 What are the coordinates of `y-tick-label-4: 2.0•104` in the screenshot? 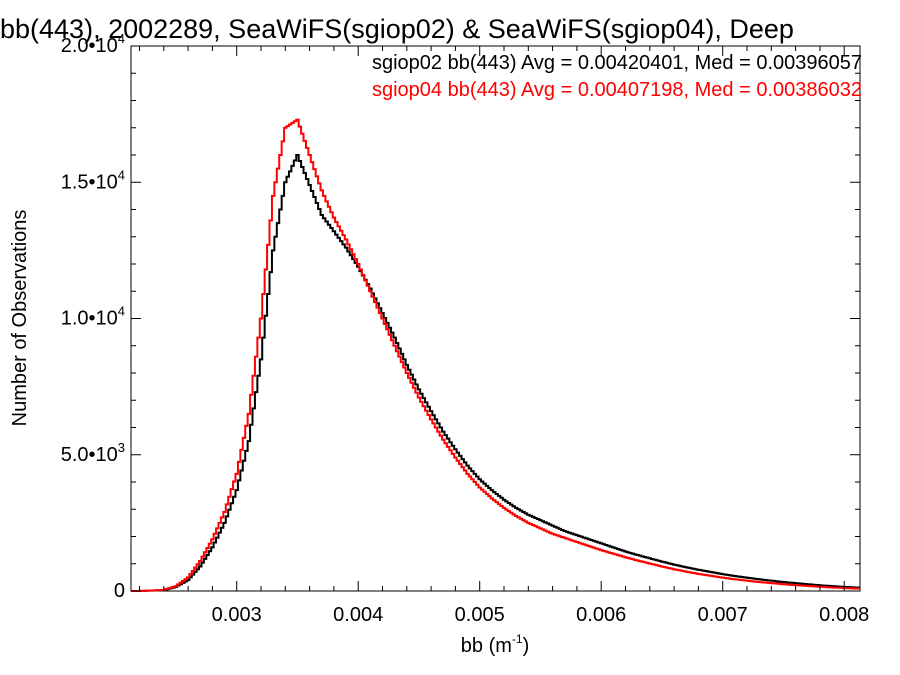 It's located at (93, 44).